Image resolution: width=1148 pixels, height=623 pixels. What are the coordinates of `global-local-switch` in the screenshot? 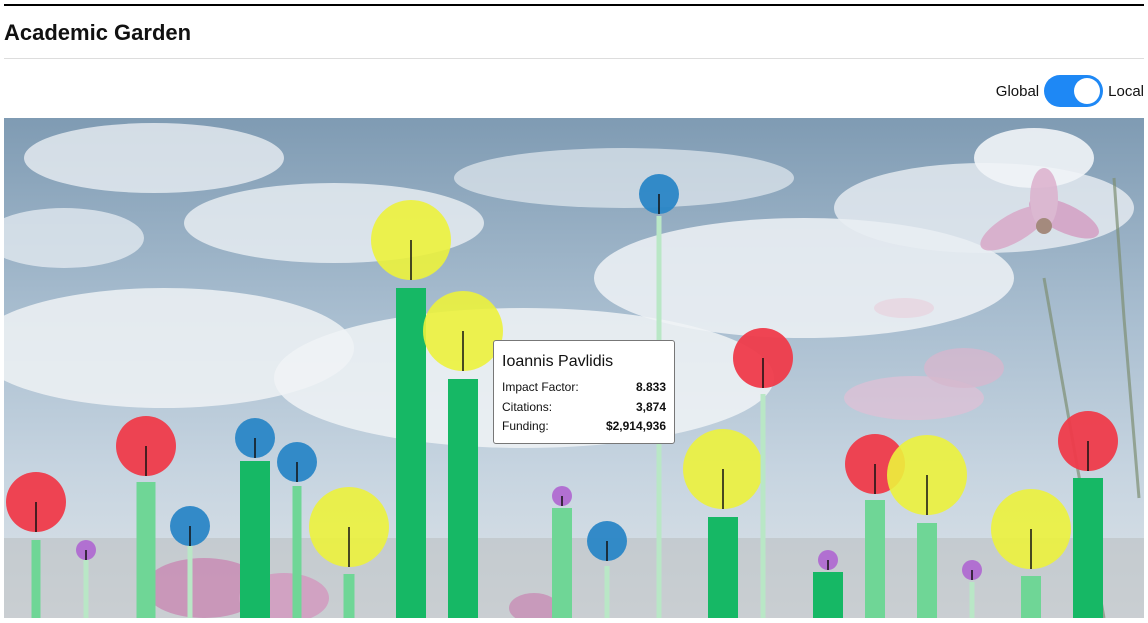 It's located at (1074, 91).